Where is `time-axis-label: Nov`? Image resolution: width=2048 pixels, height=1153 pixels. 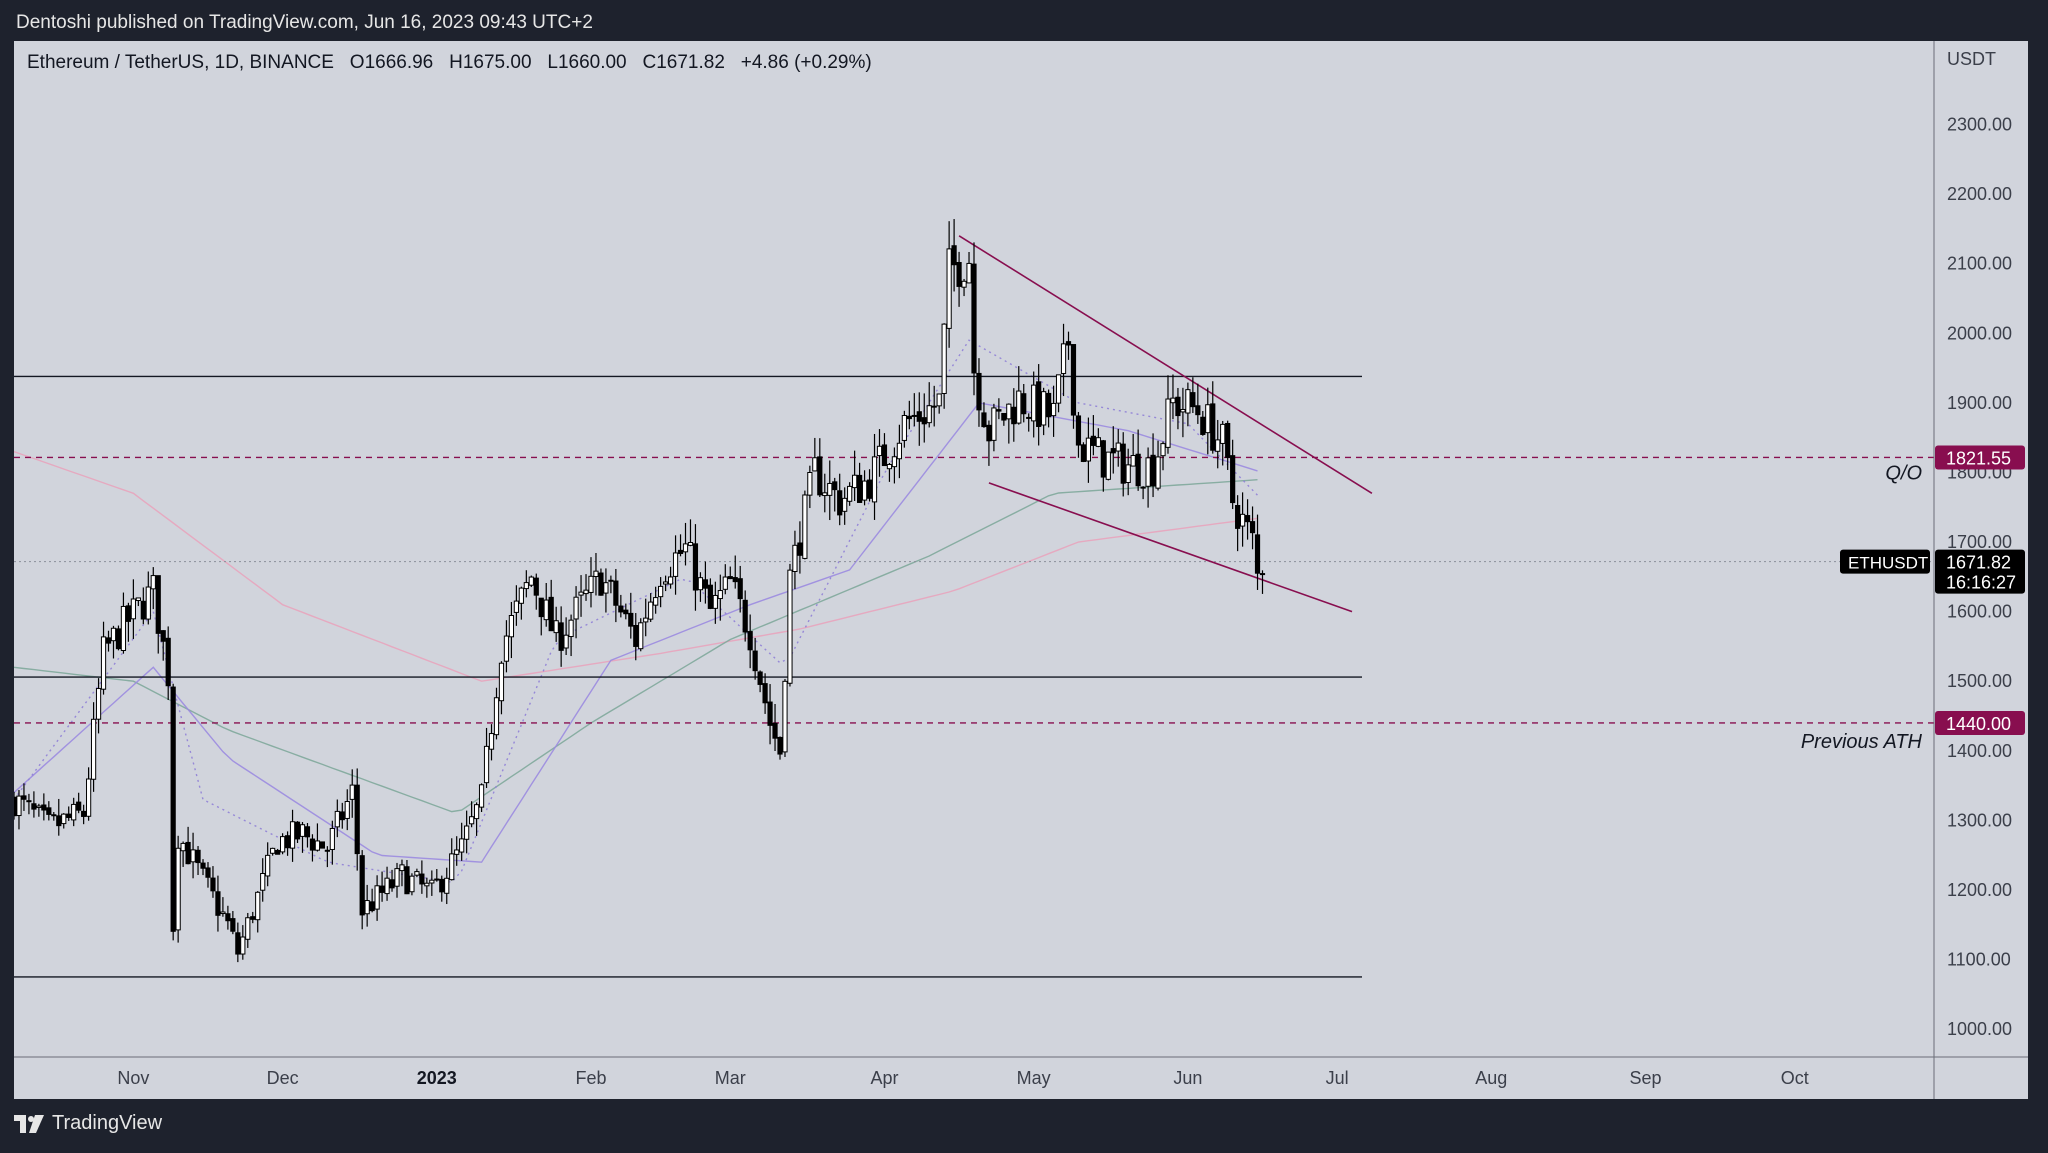
time-axis-label: Nov is located at coordinates (133, 1078).